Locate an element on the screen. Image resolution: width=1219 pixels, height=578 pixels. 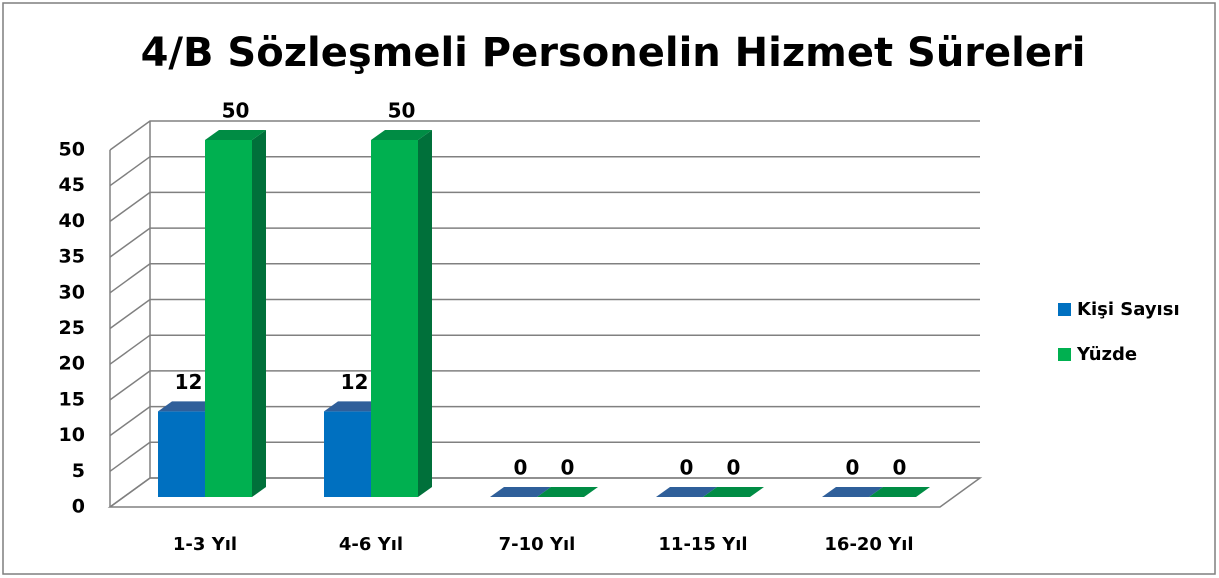
y-tick-label: 5 is located at coordinates (78, 471).